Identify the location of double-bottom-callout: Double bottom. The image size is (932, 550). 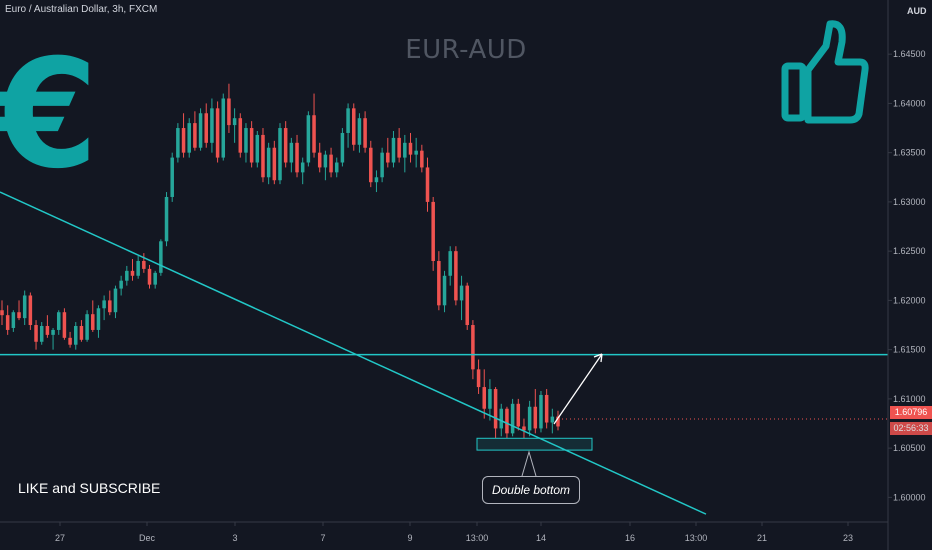
(531, 490).